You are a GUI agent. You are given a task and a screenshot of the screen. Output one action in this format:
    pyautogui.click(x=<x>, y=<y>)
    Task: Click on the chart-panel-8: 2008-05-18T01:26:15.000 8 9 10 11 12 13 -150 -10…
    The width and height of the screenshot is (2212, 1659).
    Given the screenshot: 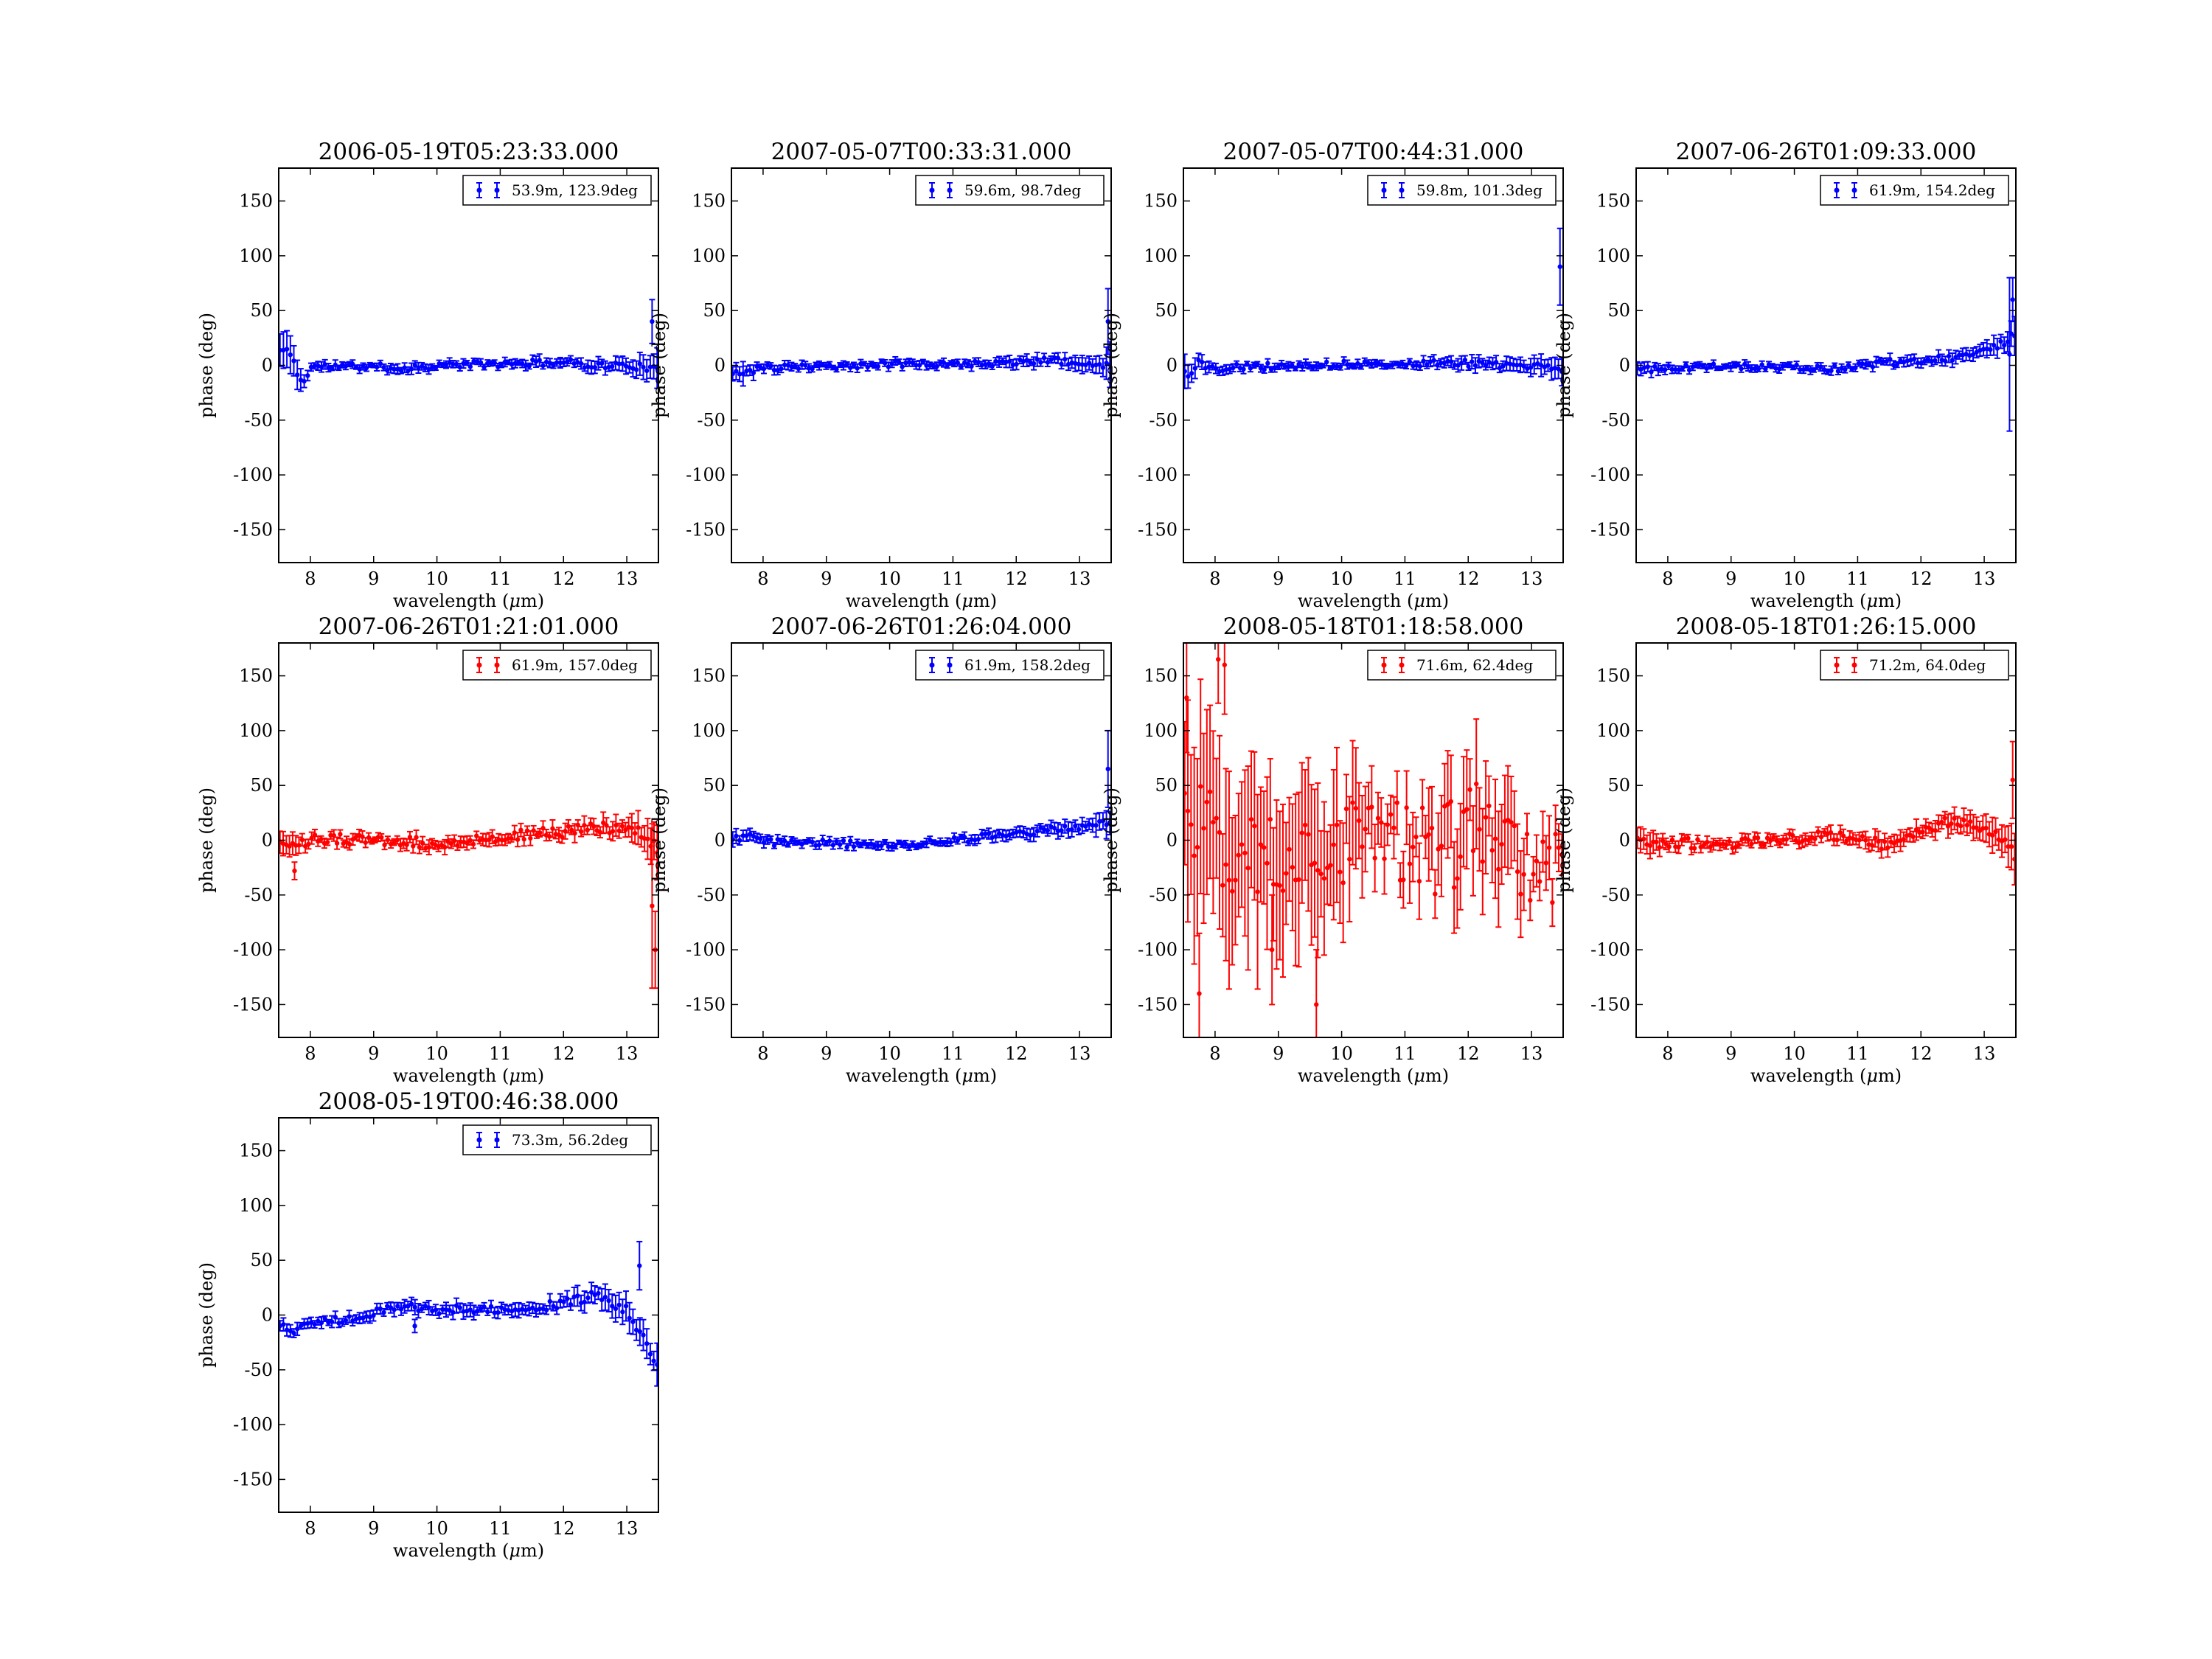 What is the action you would take?
    pyautogui.click(x=1785, y=849)
    